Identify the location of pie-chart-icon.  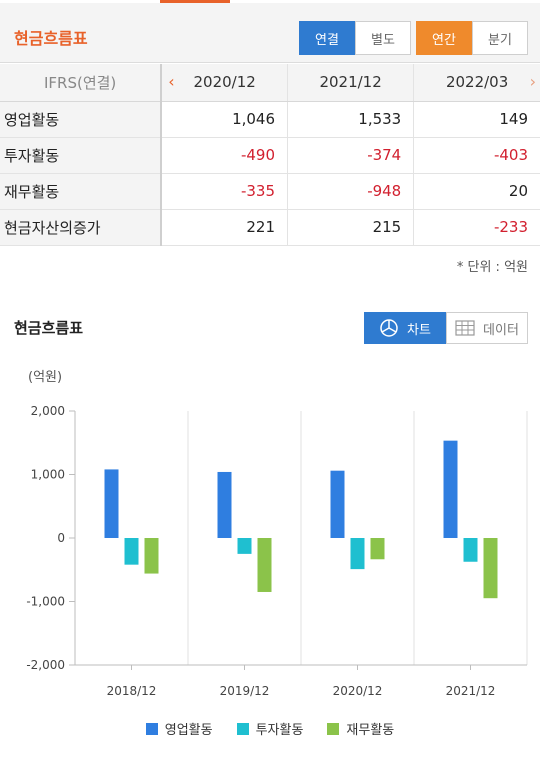
(389, 328).